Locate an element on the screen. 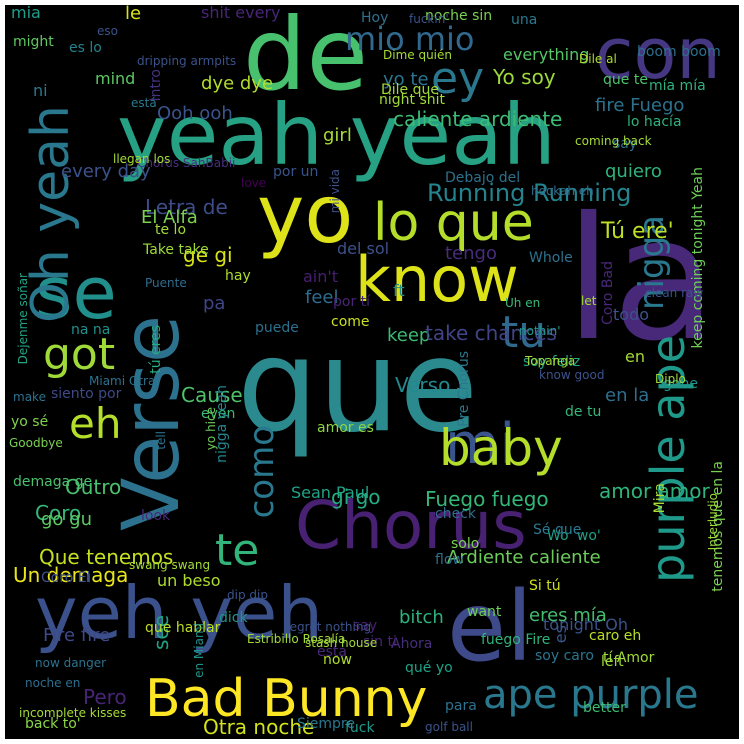  cloud-word: con is located at coordinates (658, 54).